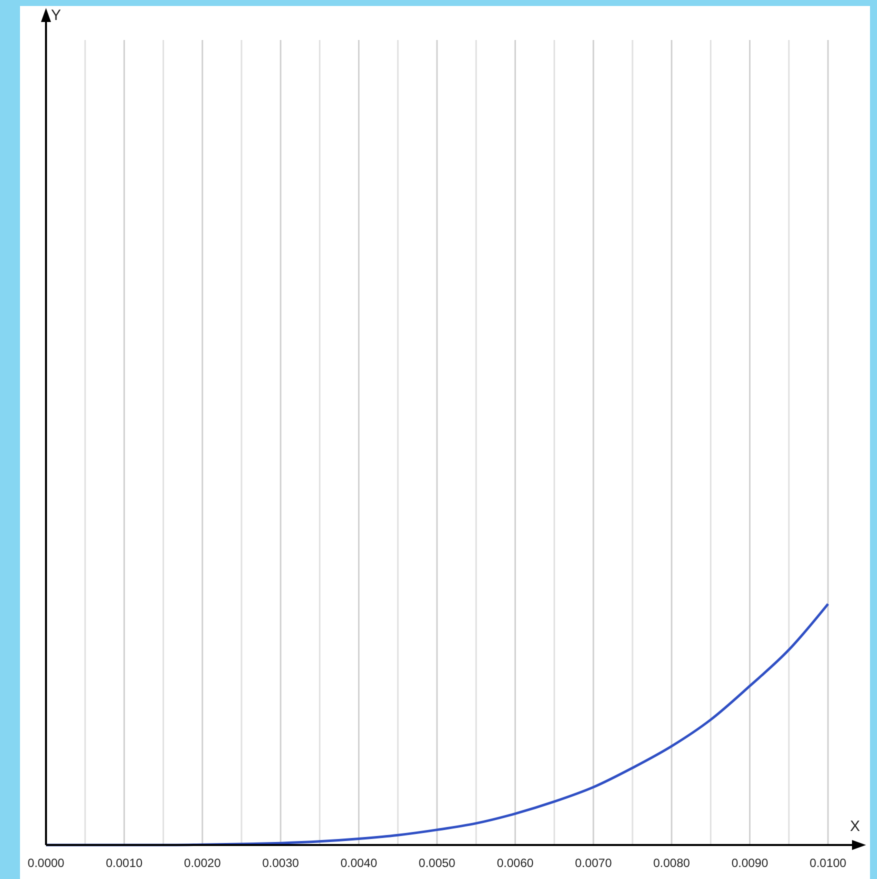 Image resolution: width=877 pixels, height=879 pixels. I want to click on x-tick-label: 0.0070, so click(593, 863).